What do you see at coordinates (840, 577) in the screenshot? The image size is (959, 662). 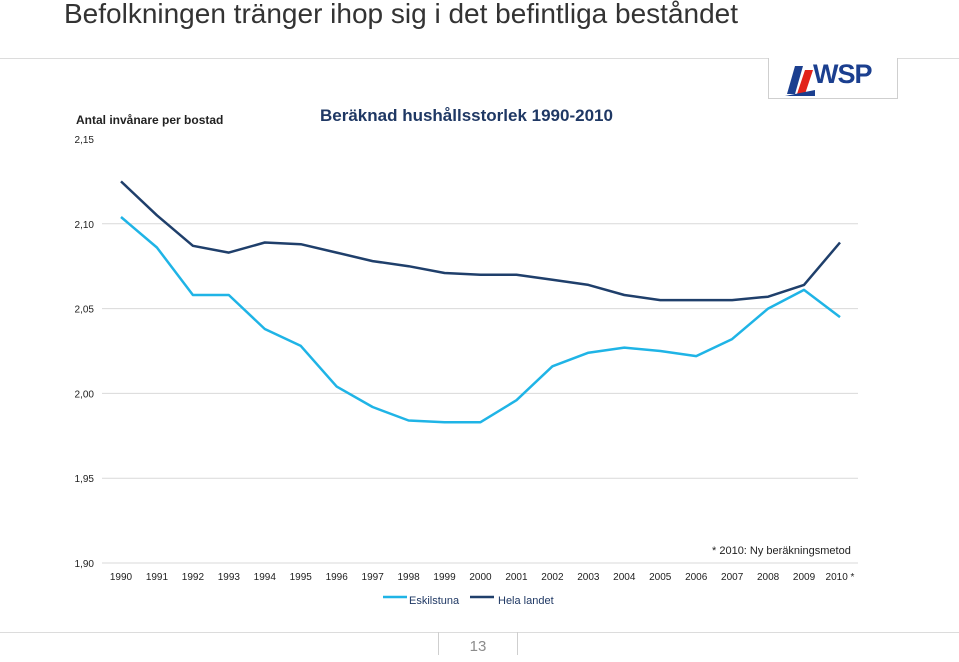 I see `x-tick-label: 2010 *` at bounding box center [840, 577].